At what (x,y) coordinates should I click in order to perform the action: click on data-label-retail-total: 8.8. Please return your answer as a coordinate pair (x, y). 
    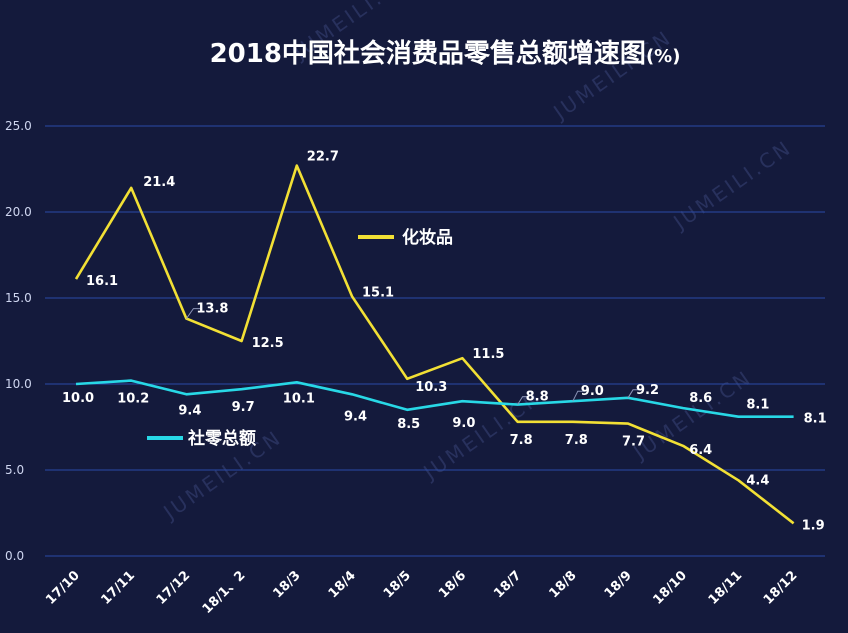
    Looking at the image, I should click on (537, 397).